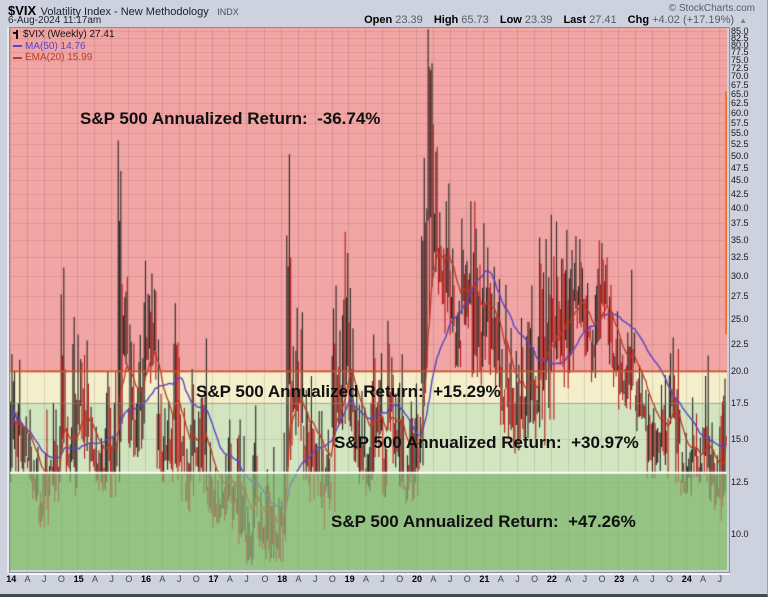  I want to click on y-tick-label: 30.0, so click(740, 275).